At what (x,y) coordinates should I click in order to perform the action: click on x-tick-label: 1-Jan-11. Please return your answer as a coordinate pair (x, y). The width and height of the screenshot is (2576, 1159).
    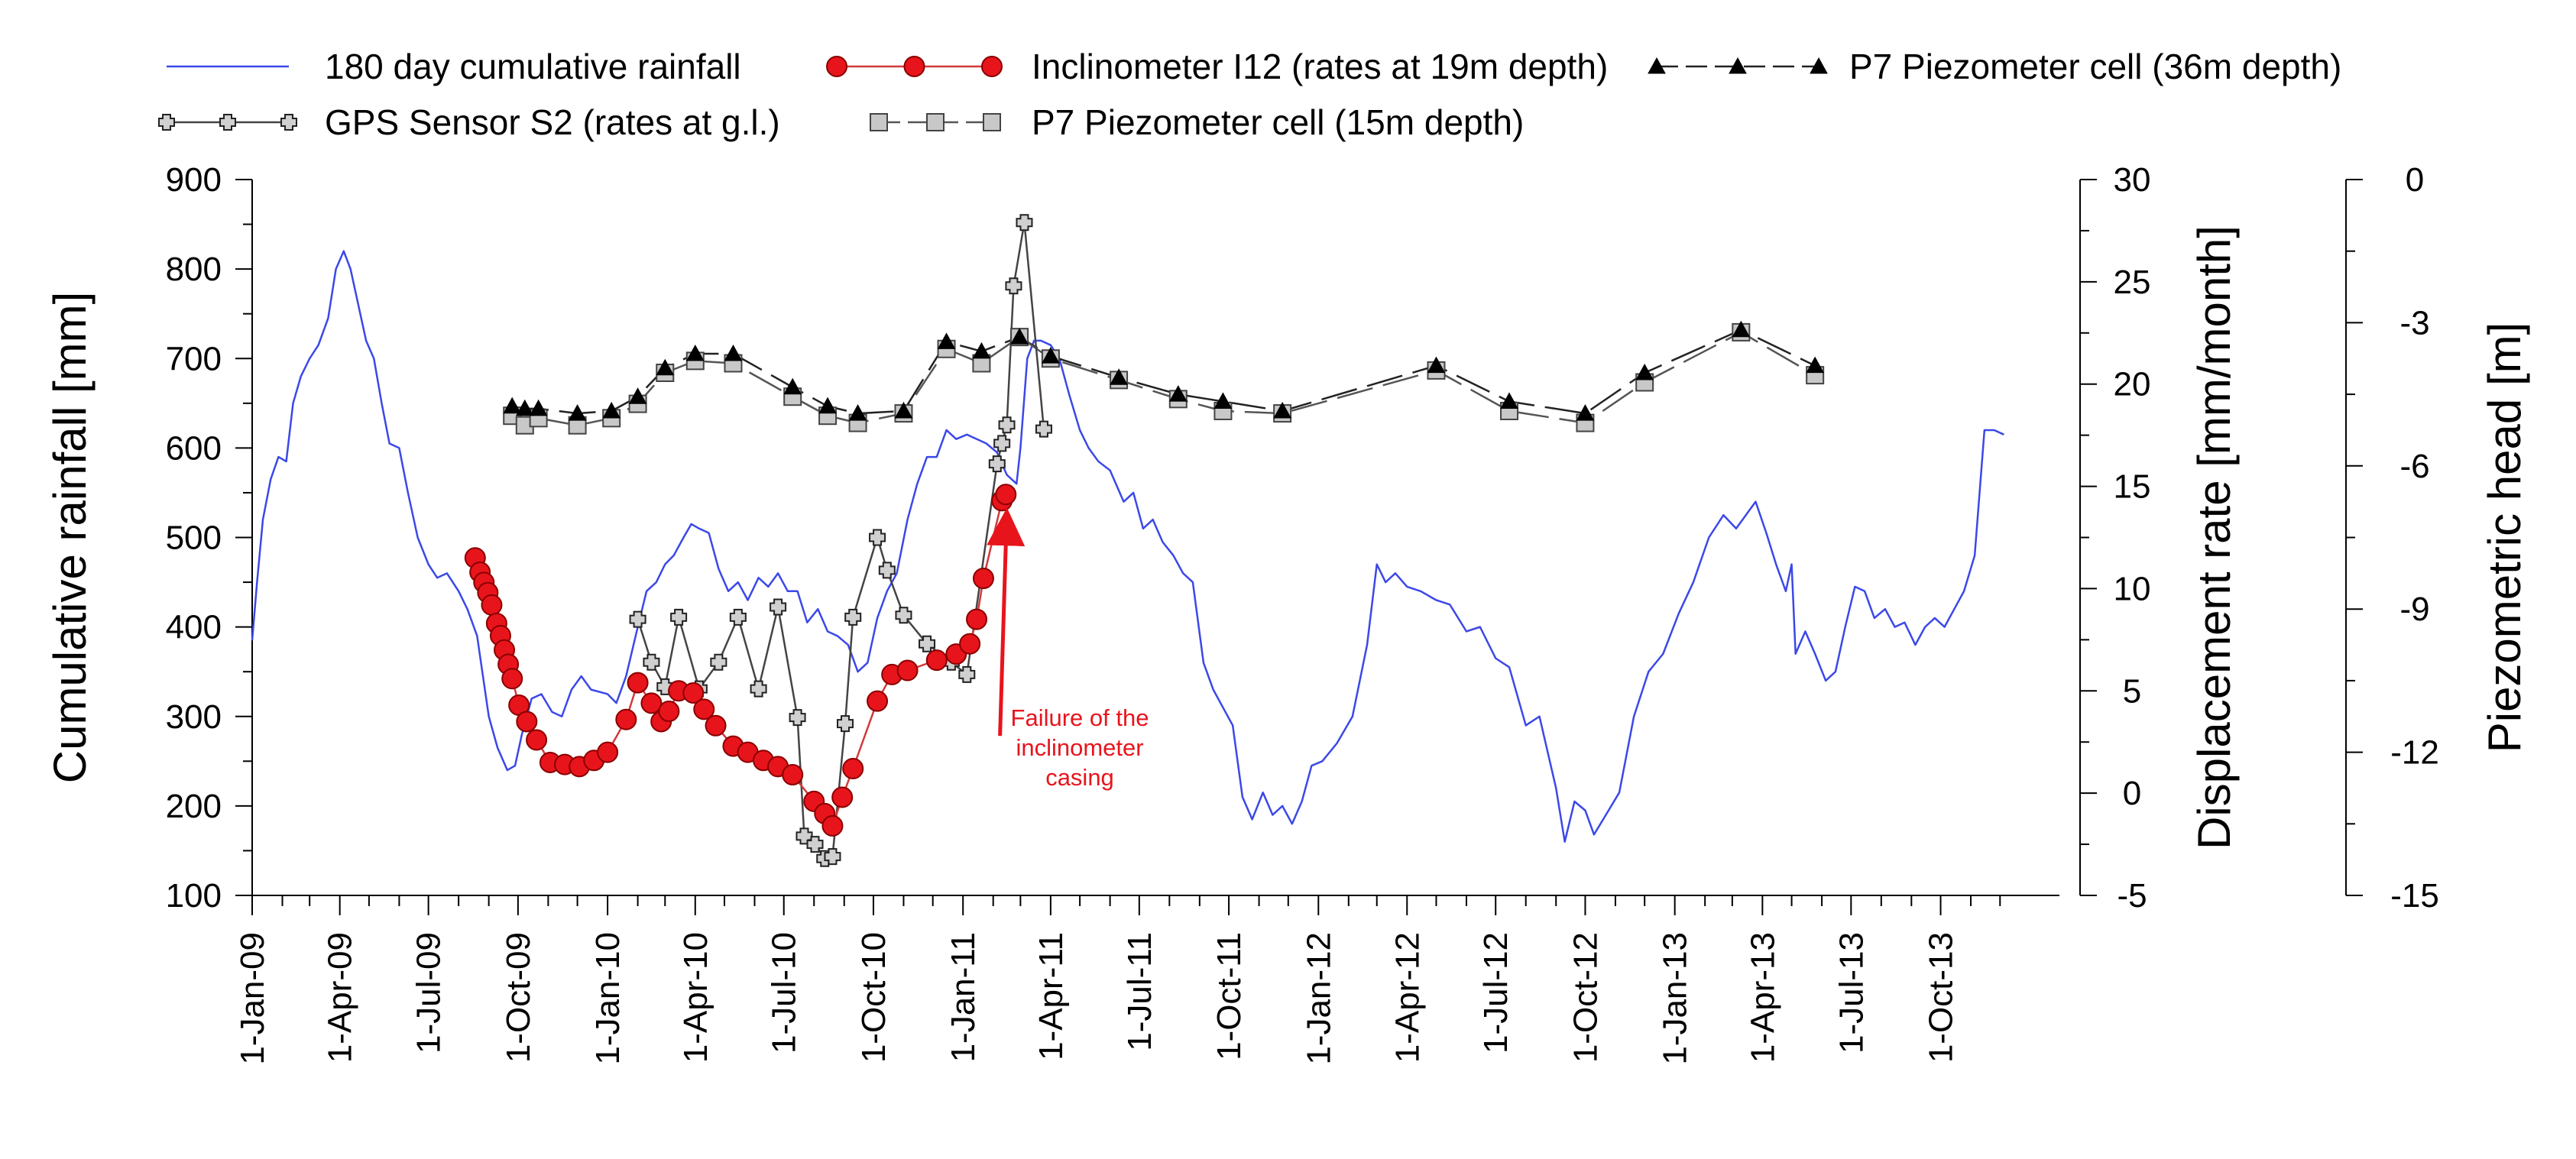
    Looking at the image, I should click on (963, 997).